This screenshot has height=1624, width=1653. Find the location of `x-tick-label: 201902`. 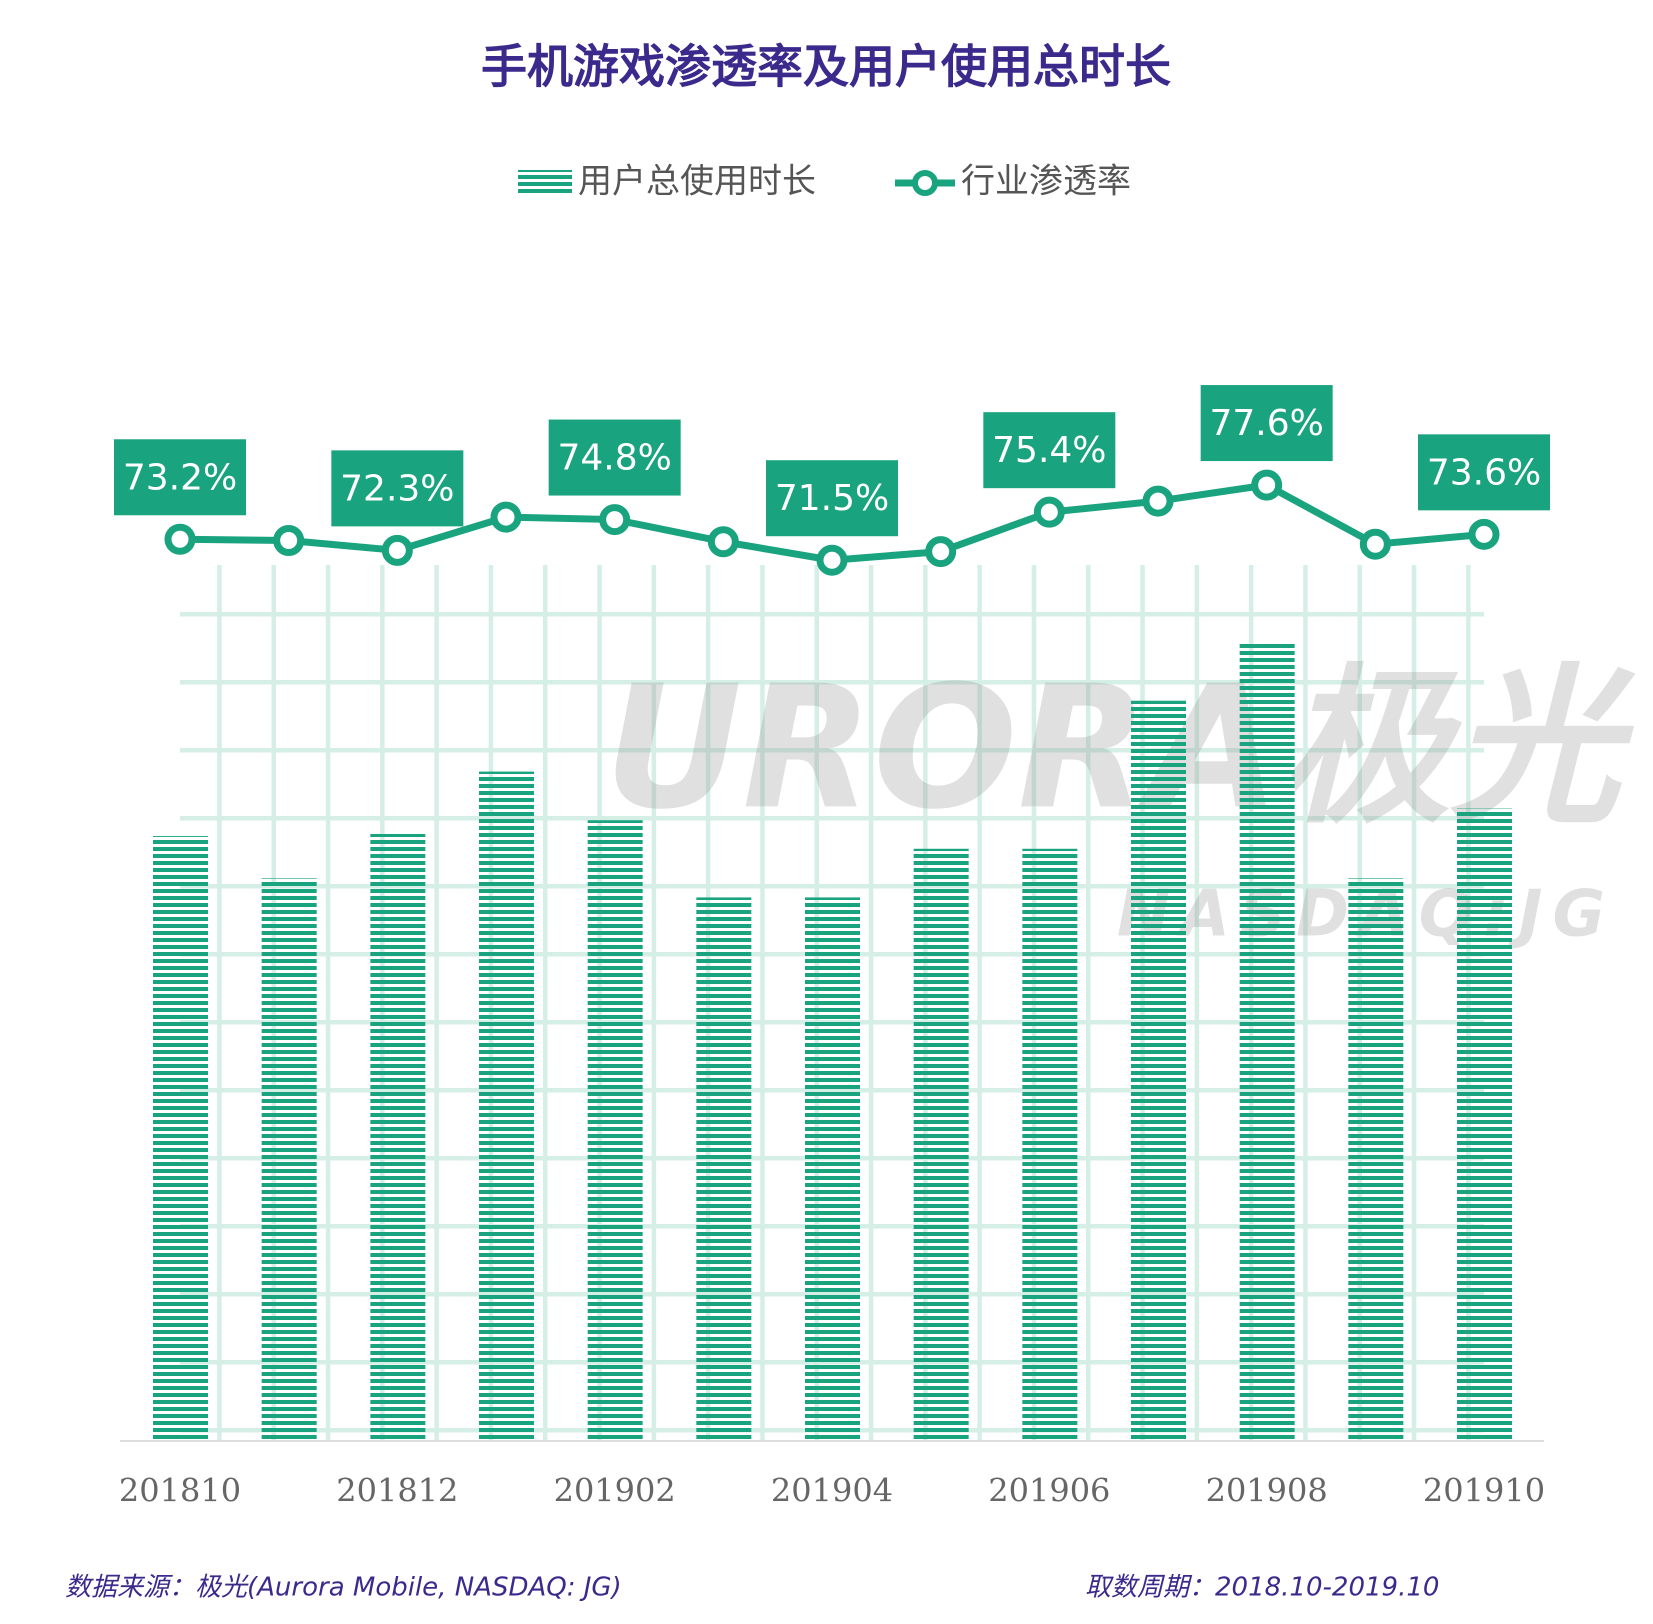

x-tick-label: 201902 is located at coordinates (615, 1491).